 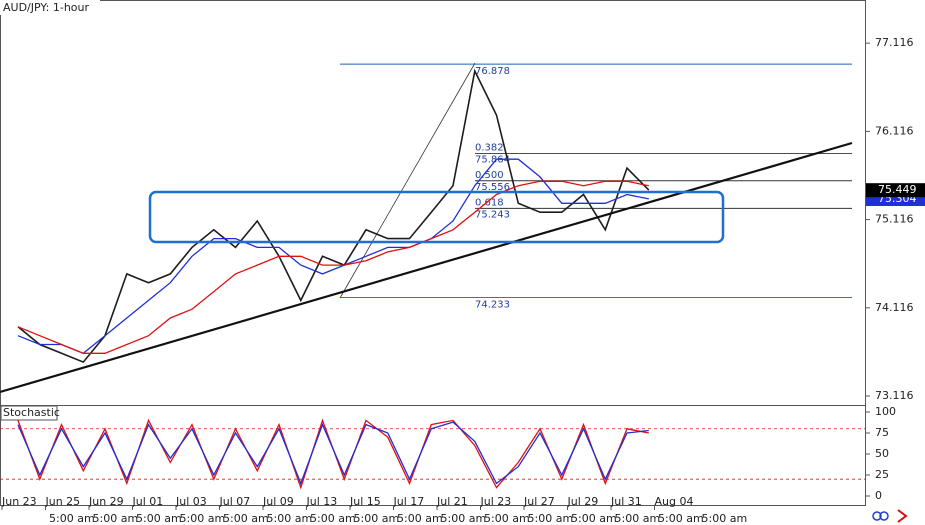 I want to click on y-tick-label: 100, so click(x=885, y=411).